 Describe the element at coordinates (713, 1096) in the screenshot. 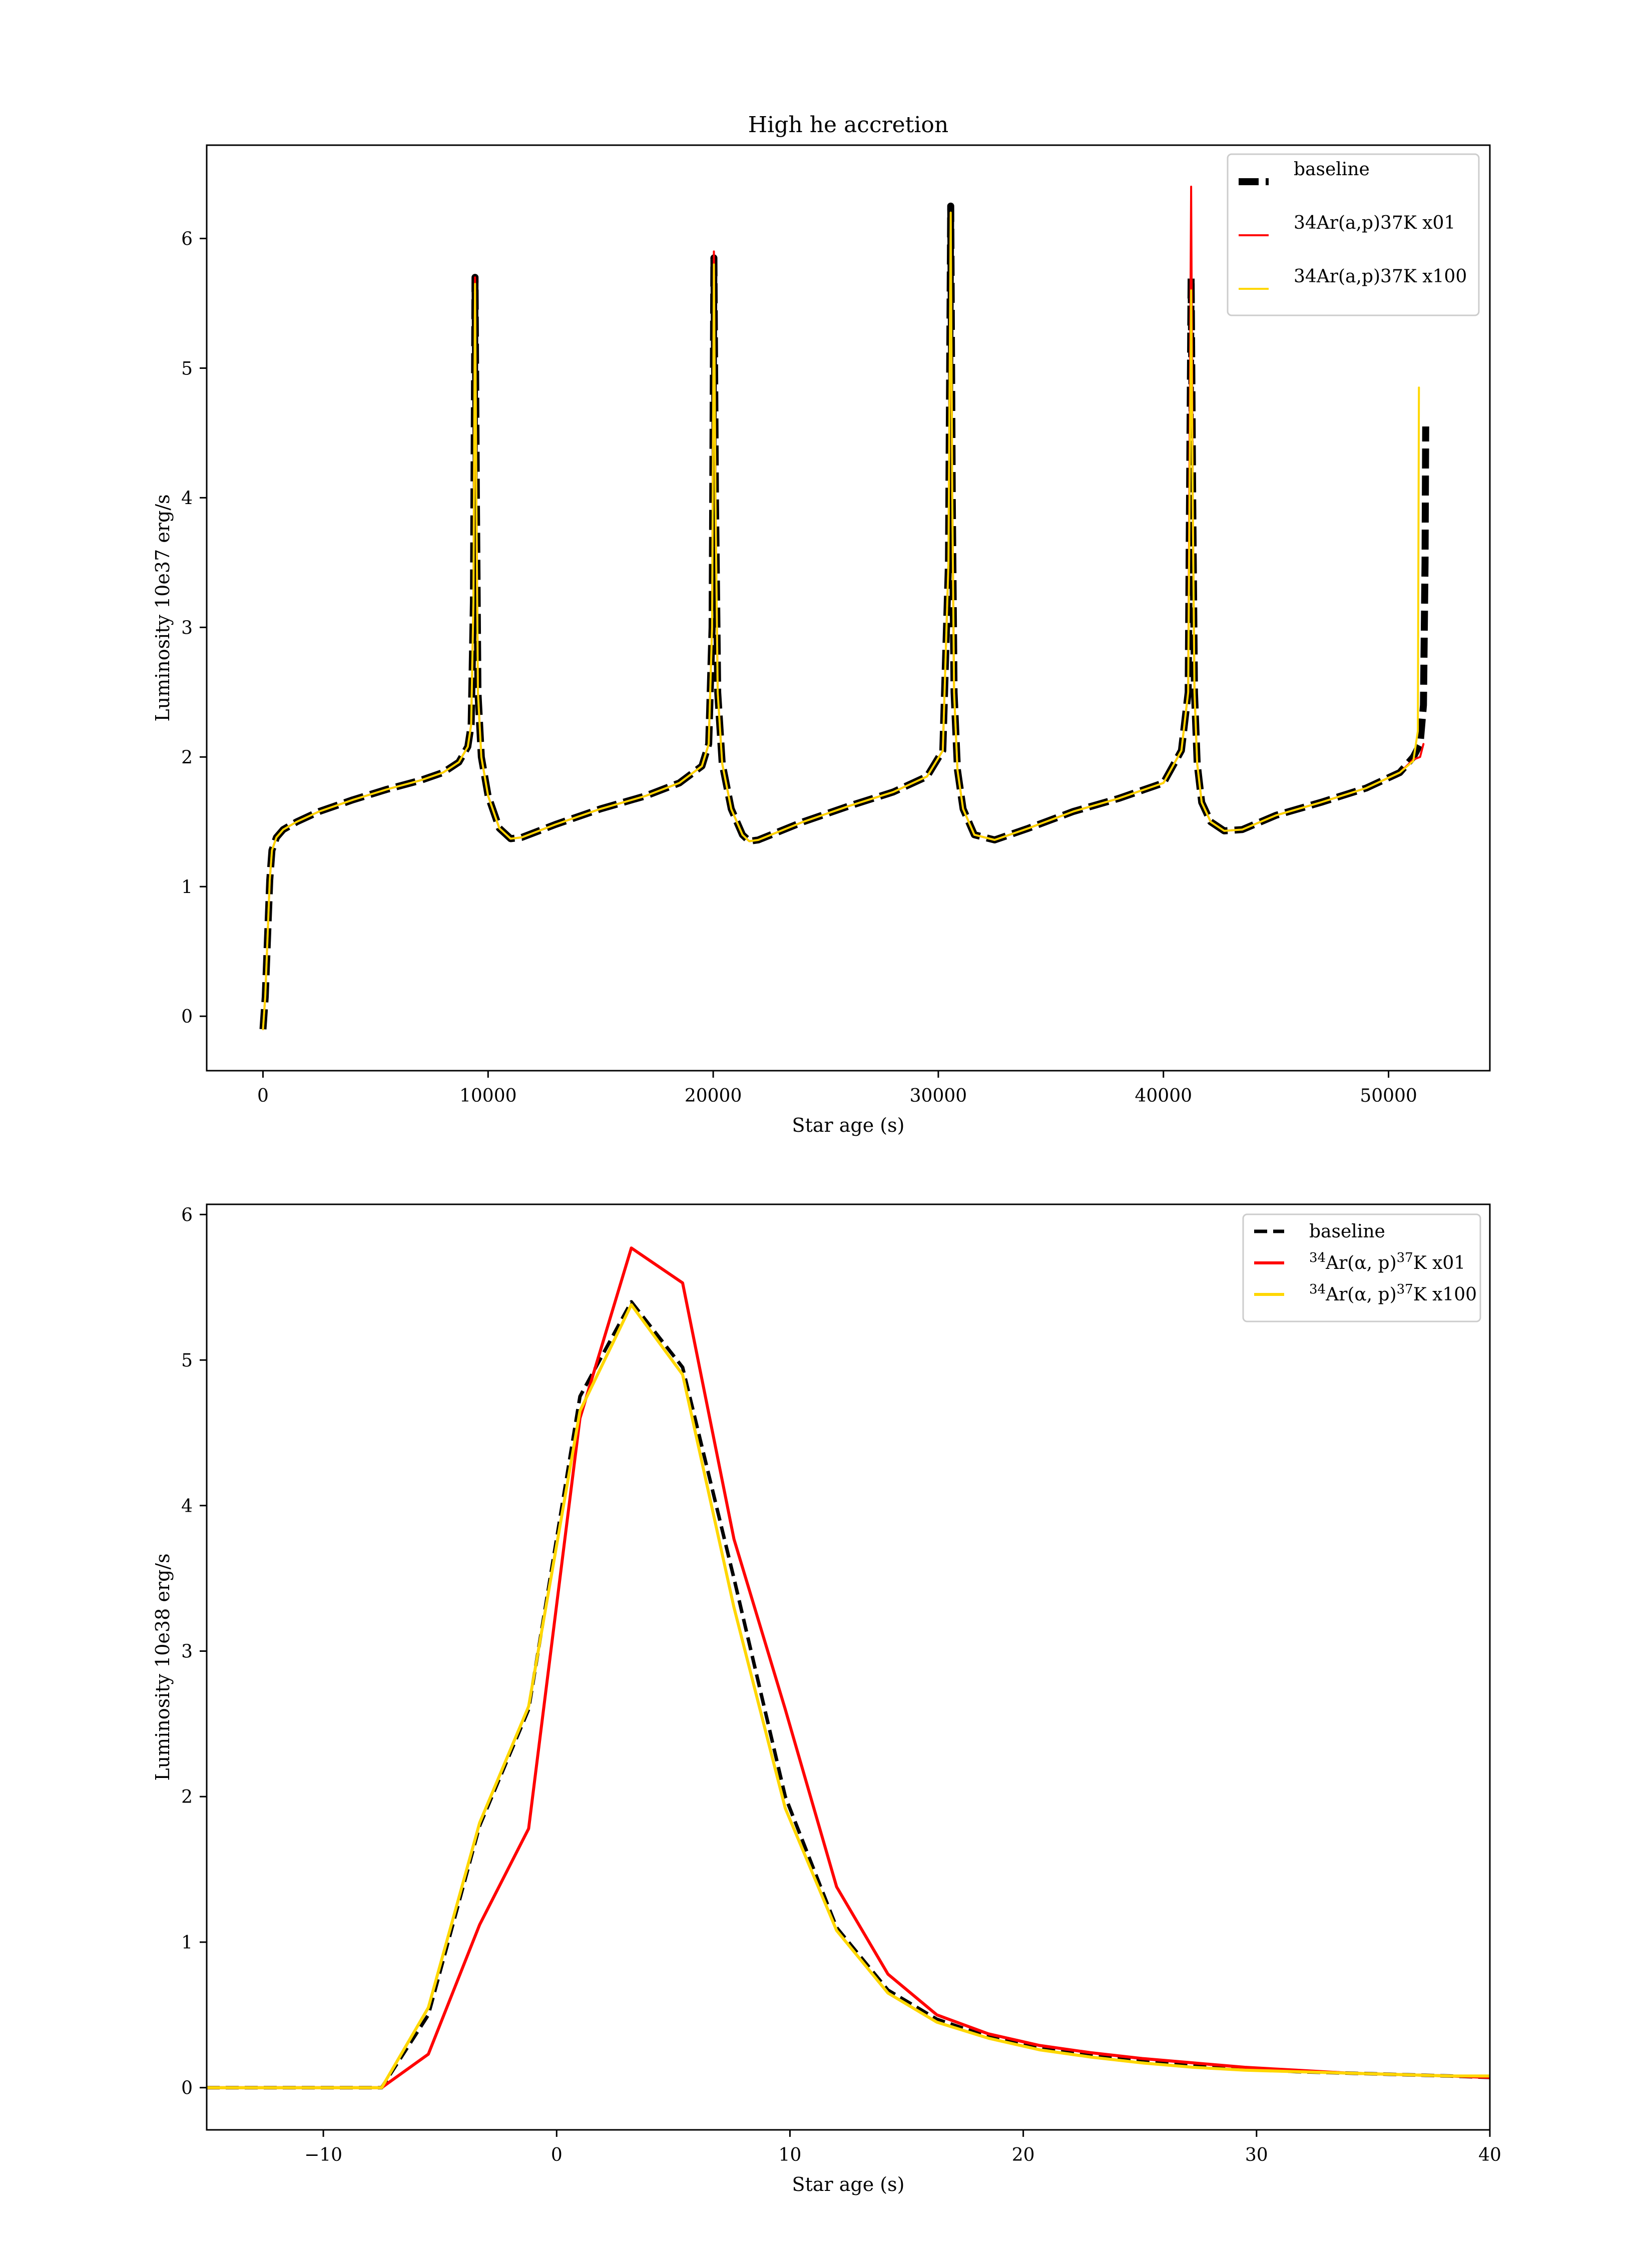

I see `x-tick-label: 20000` at that location.